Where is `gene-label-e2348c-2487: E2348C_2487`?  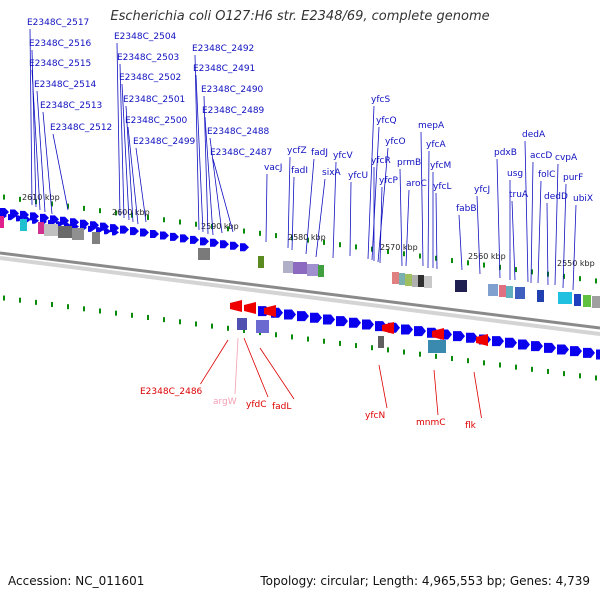 gene-label-e2348c-2487: E2348C_2487 is located at coordinates (241, 153).